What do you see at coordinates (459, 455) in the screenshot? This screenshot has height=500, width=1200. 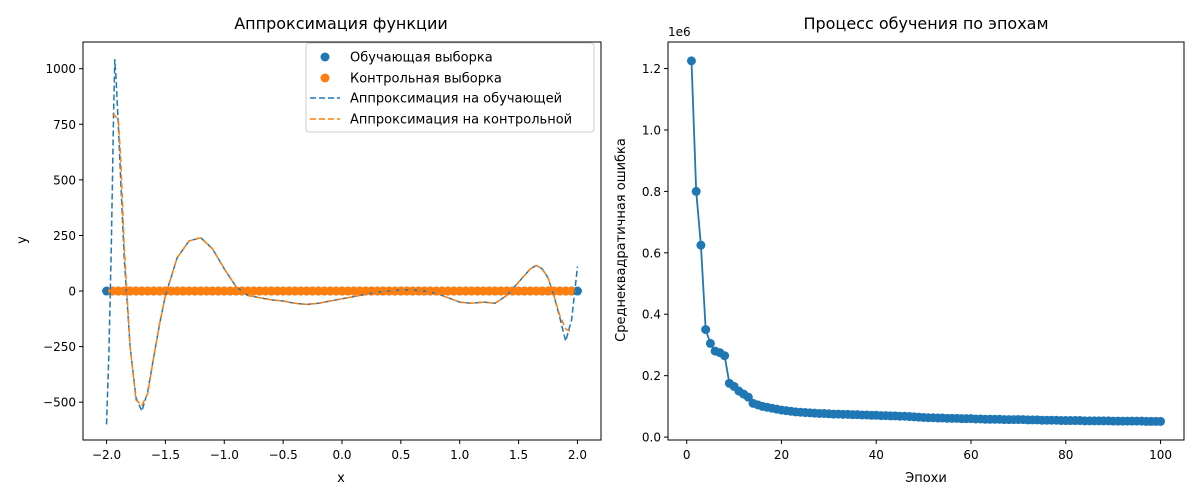 I see `left-x-tick-label: 1.0` at bounding box center [459, 455].